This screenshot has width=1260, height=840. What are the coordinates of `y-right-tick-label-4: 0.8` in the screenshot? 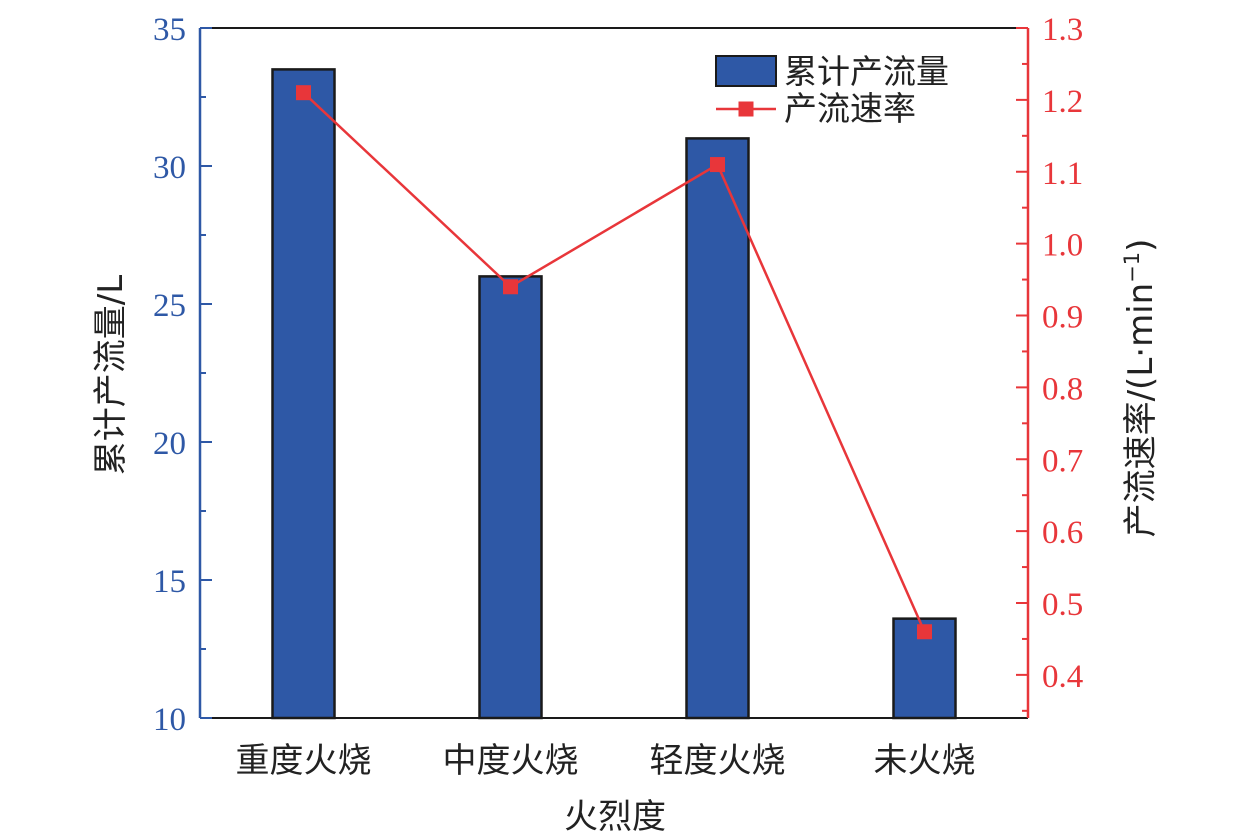 It's located at (1062, 389).